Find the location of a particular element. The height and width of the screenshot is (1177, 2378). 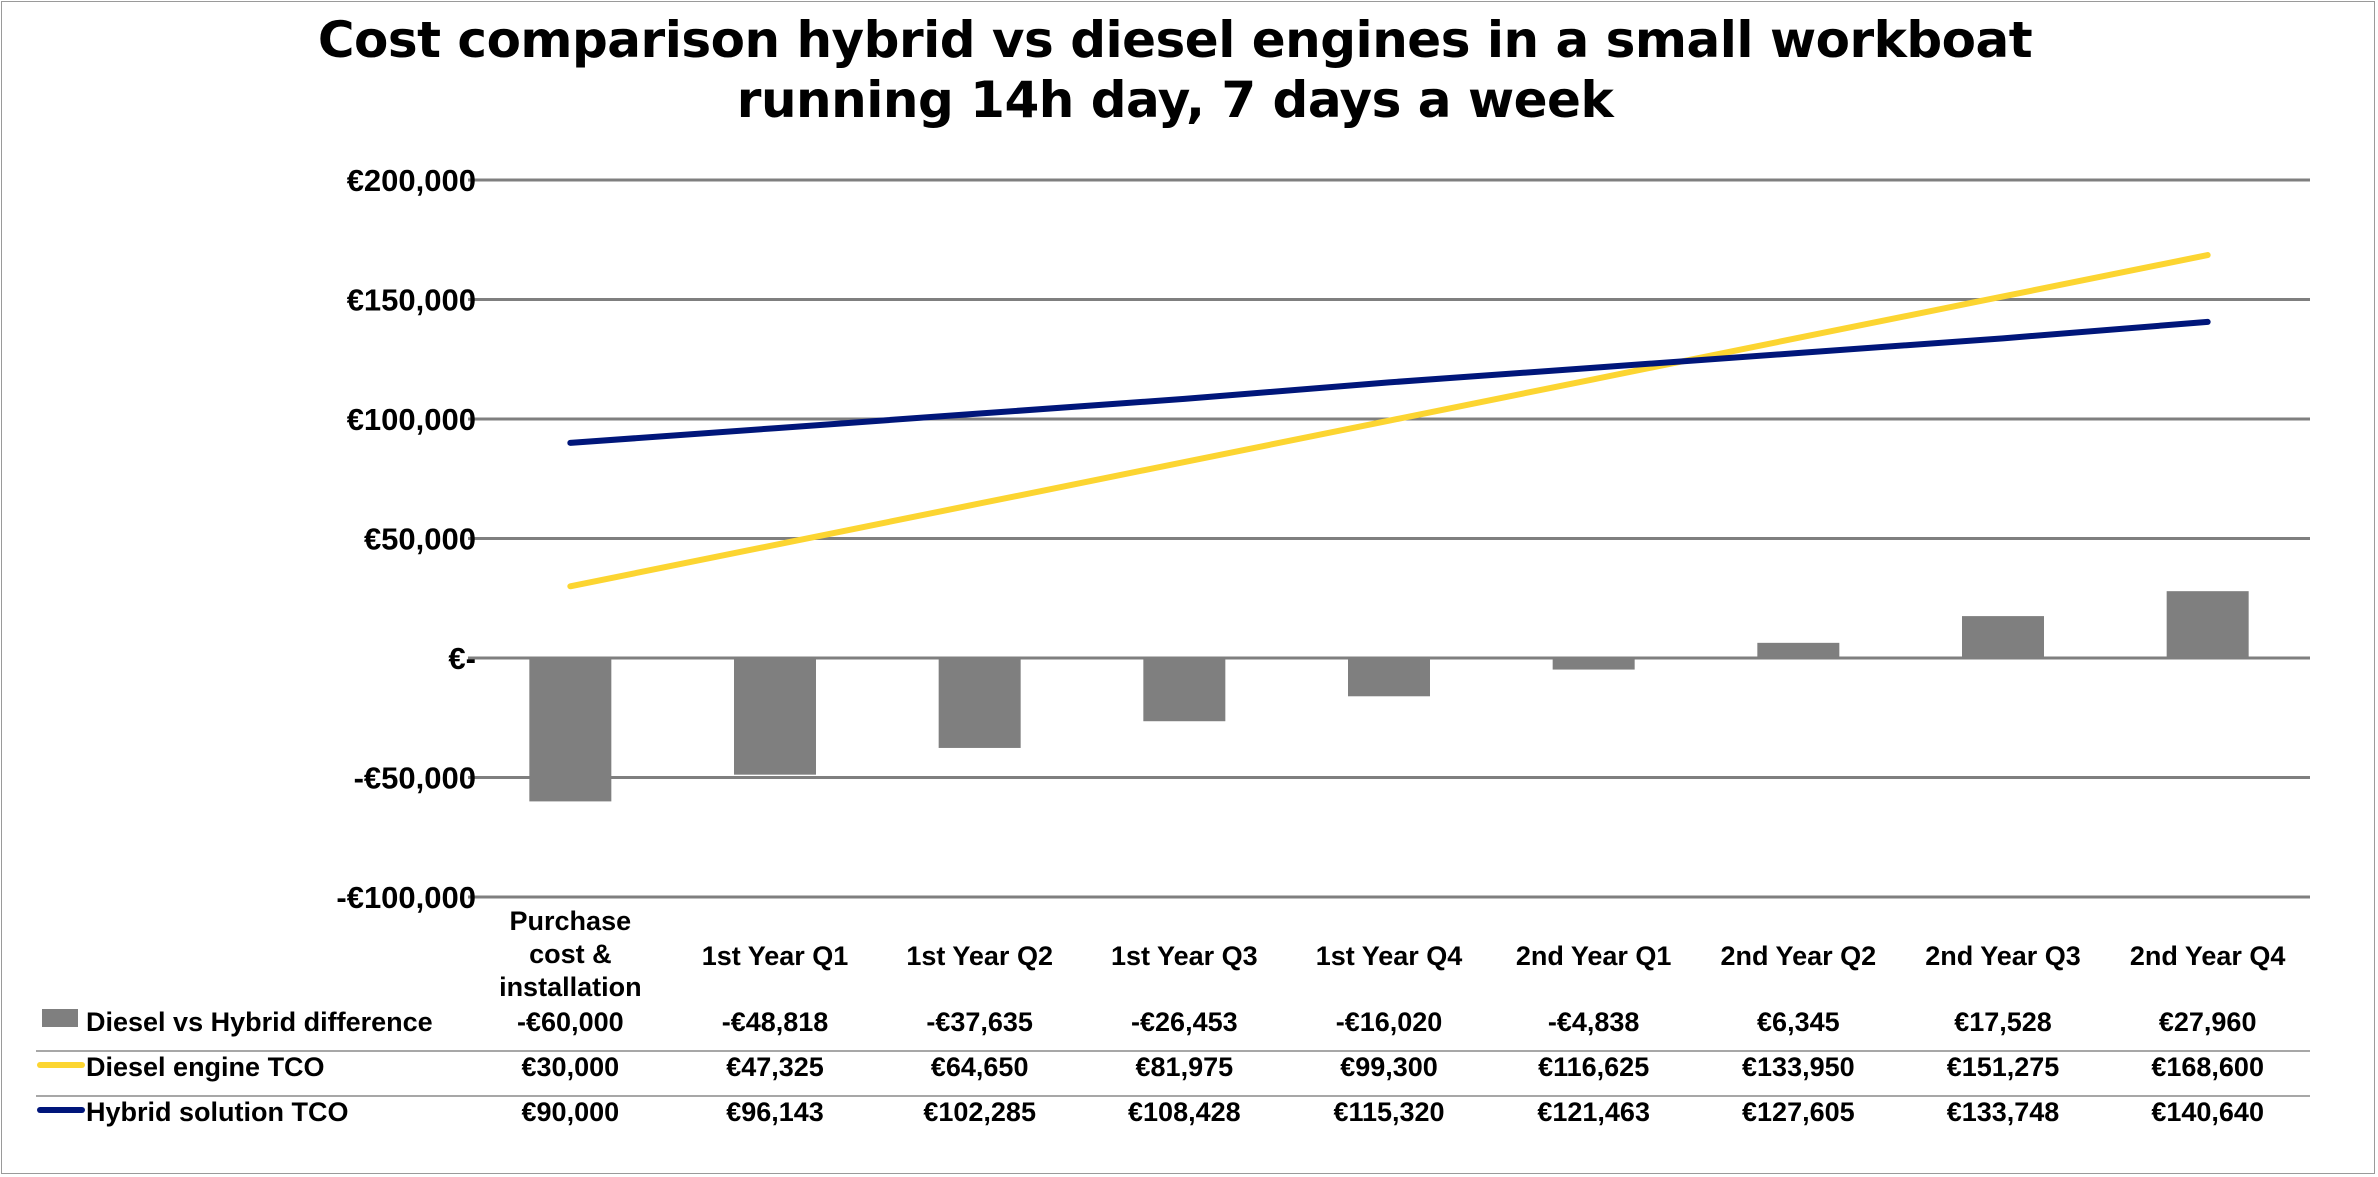

table-cell: €27,960 is located at coordinates (2208, 1022).